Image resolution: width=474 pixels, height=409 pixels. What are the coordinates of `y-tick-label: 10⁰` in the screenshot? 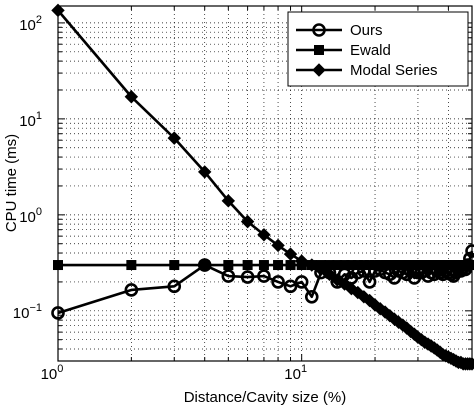 It's located at (30, 216).